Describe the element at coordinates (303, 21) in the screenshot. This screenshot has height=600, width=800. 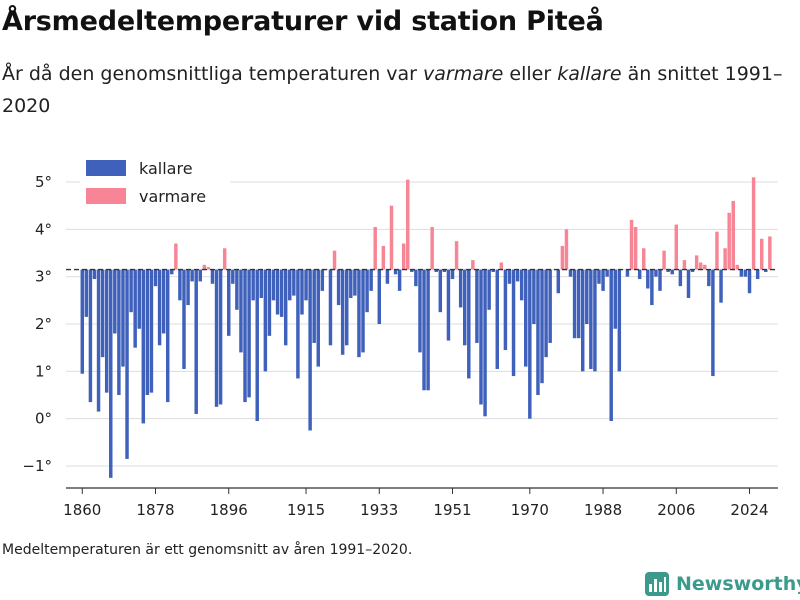
I see `chart-title: Årsmedeltemperaturer vid station Piteå` at that location.